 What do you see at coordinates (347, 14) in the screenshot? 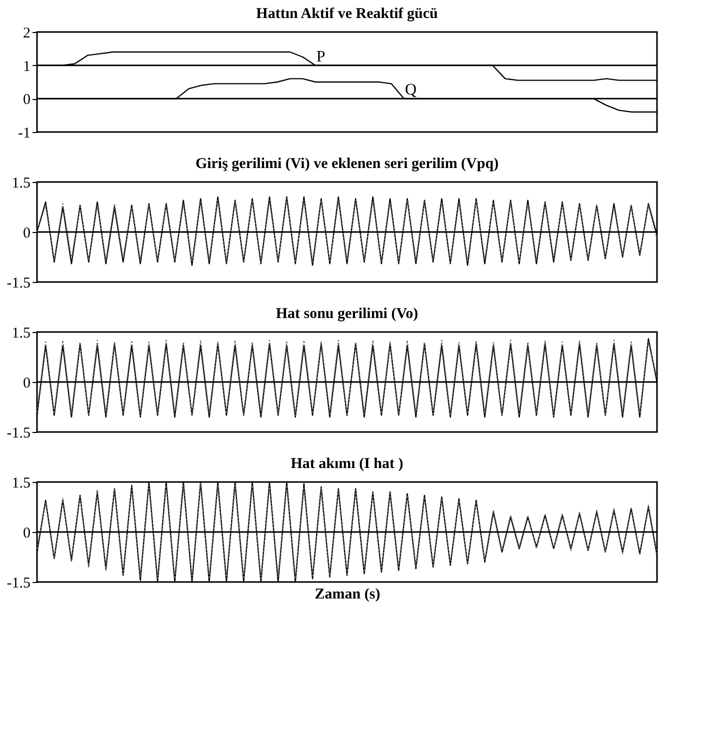
I see `chart-title: Hattın Aktif ve Reaktif gücü` at bounding box center [347, 14].